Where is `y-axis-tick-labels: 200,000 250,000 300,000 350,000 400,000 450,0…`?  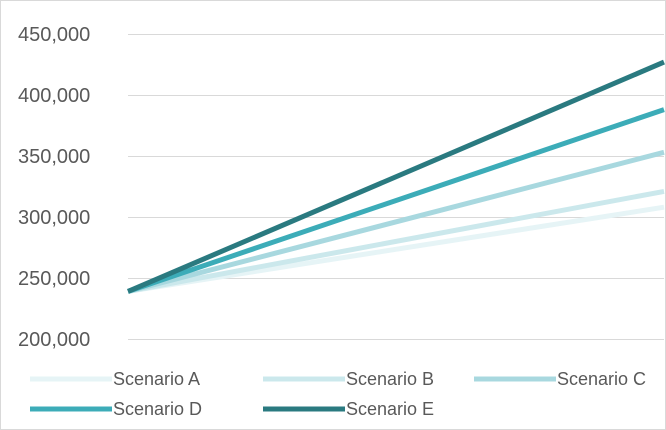
y-axis-tick-labels: 200,000 250,000 300,000 350,000 400,000 450,0… is located at coordinates (54, 187).